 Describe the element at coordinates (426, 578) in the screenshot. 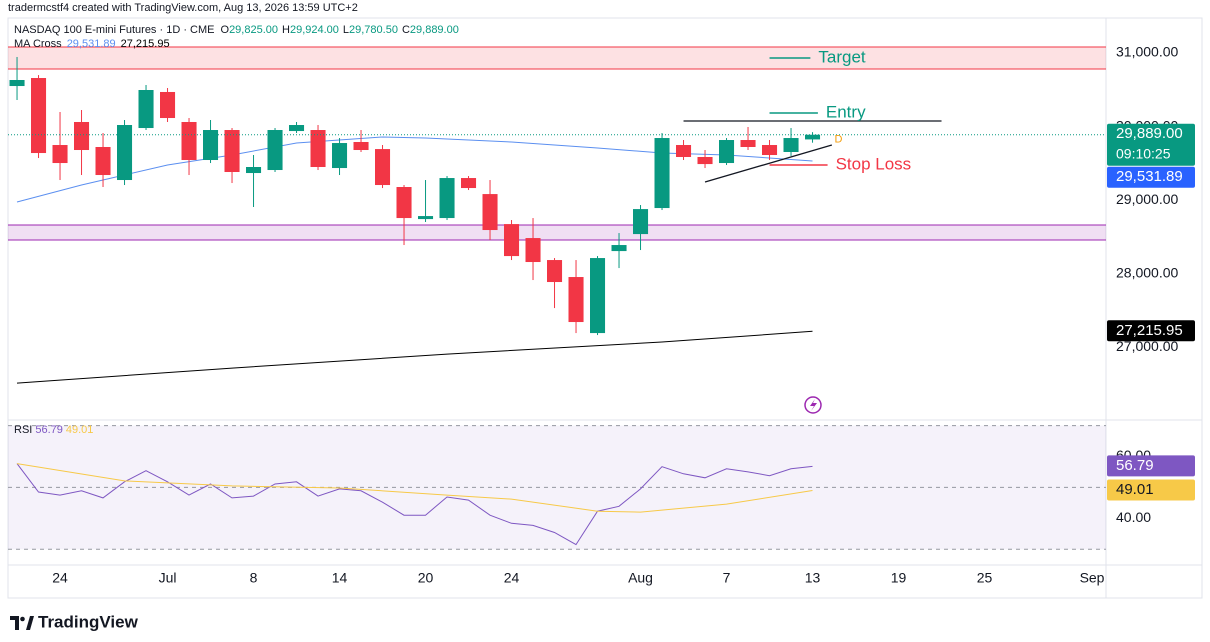

I see `x-tick-label: 20` at that location.